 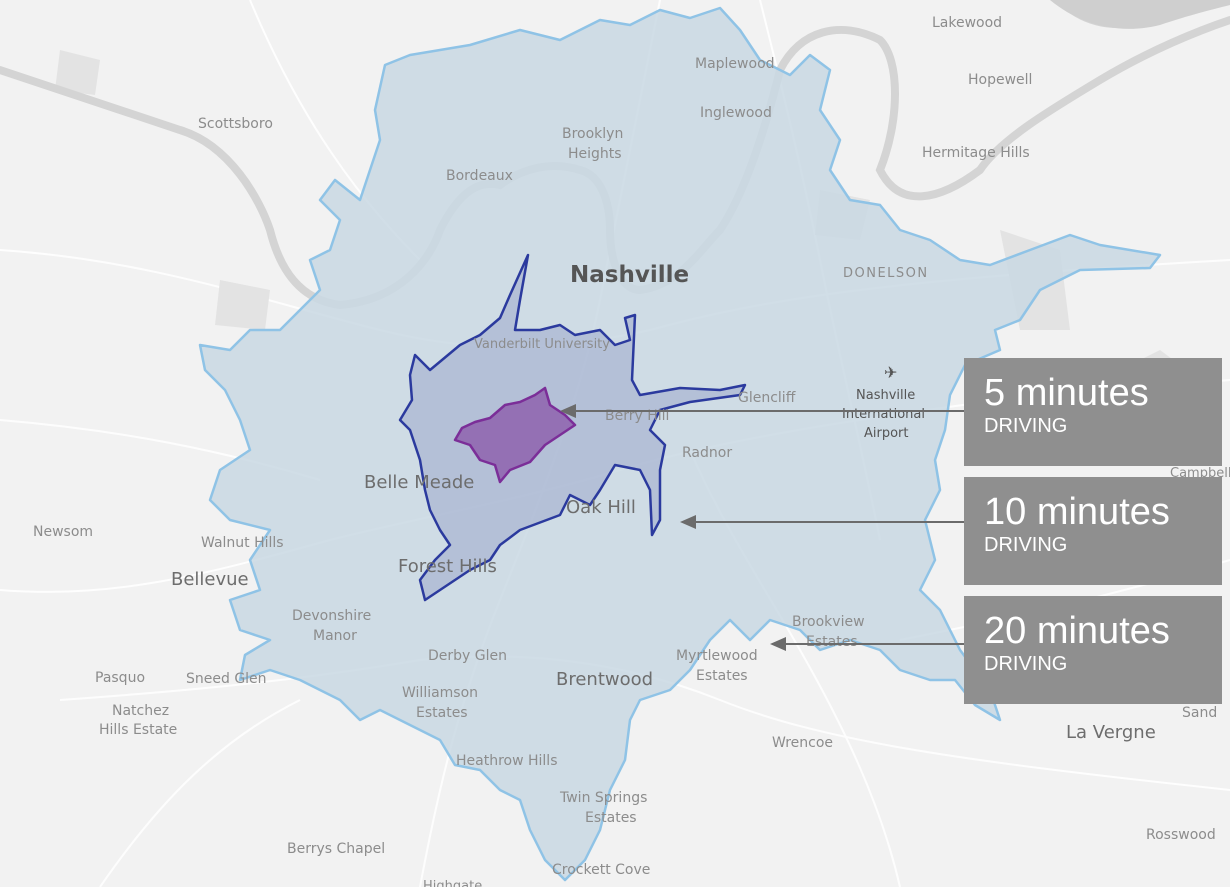 I want to click on label-berrys-chapel: Berrys Chapel, so click(x=336, y=849).